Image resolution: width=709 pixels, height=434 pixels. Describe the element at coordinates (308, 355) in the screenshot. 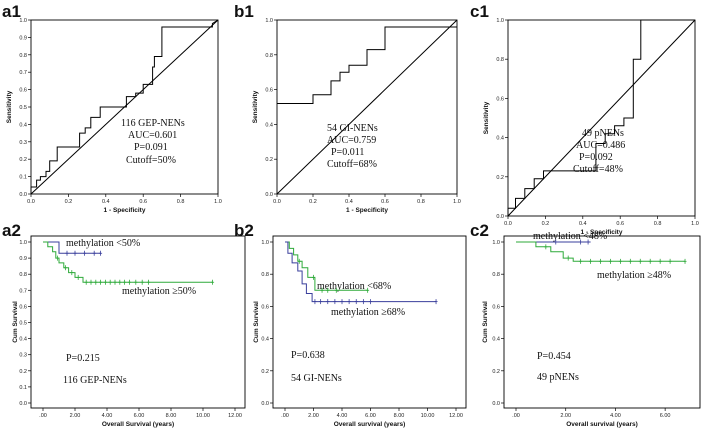

I see `p-value-label: P=0.638` at that location.